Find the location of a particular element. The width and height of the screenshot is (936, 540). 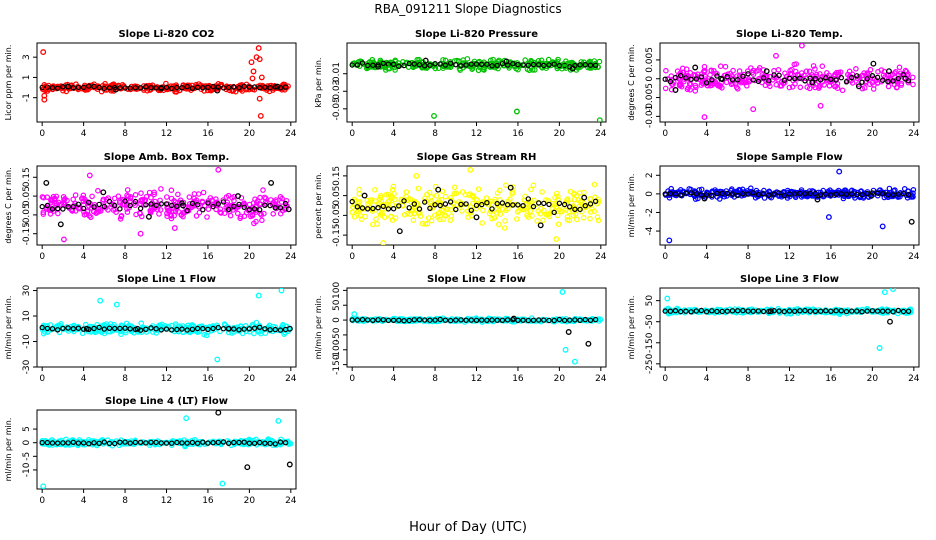

x-tick-label: 12 is located at coordinates (166, 257).